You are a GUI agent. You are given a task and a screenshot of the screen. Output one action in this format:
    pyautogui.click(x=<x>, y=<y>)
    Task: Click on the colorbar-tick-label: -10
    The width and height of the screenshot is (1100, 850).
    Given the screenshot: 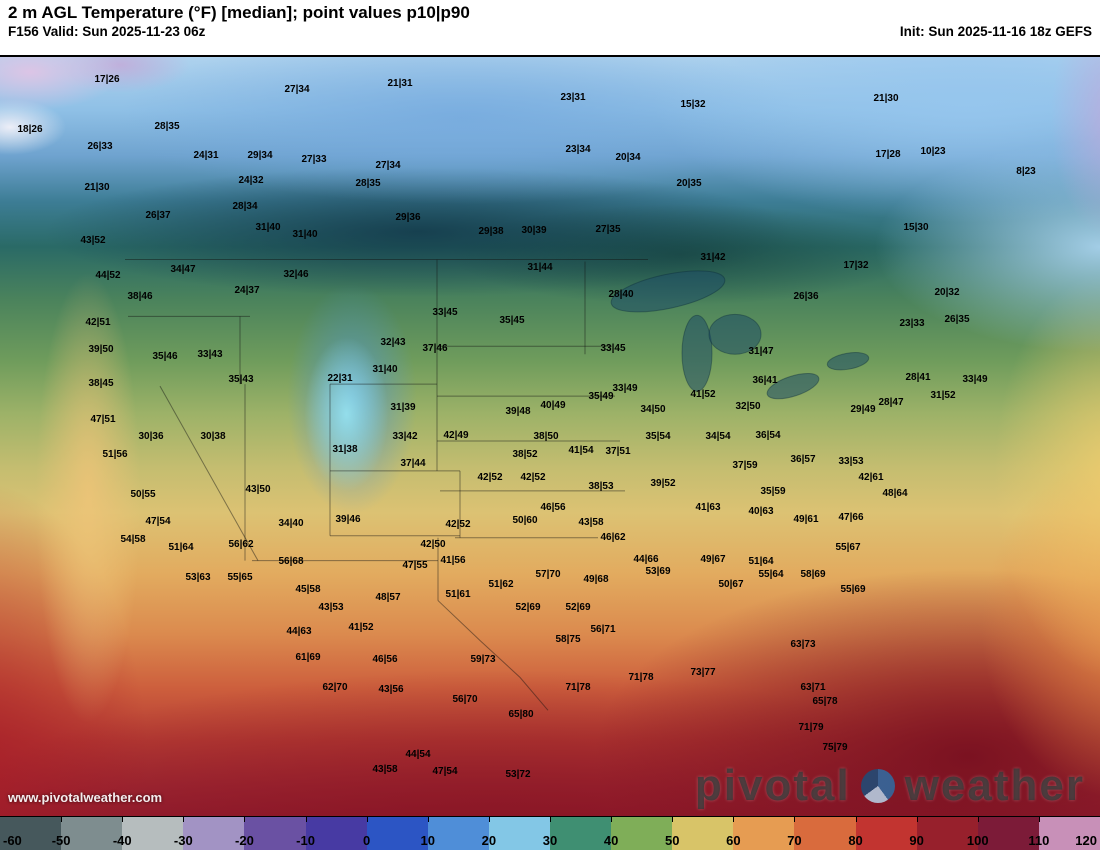 What is the action you would take?
    pyautogui.click(x=305, y=840)
    